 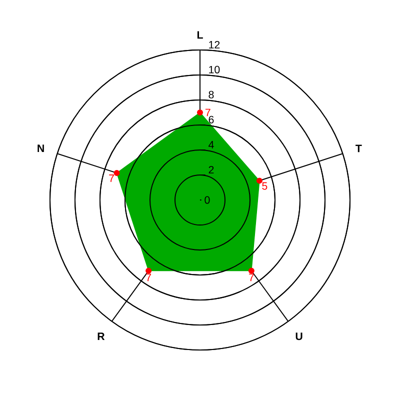 I want to click on y-tick-label: 12, so click(x=214, y=44).